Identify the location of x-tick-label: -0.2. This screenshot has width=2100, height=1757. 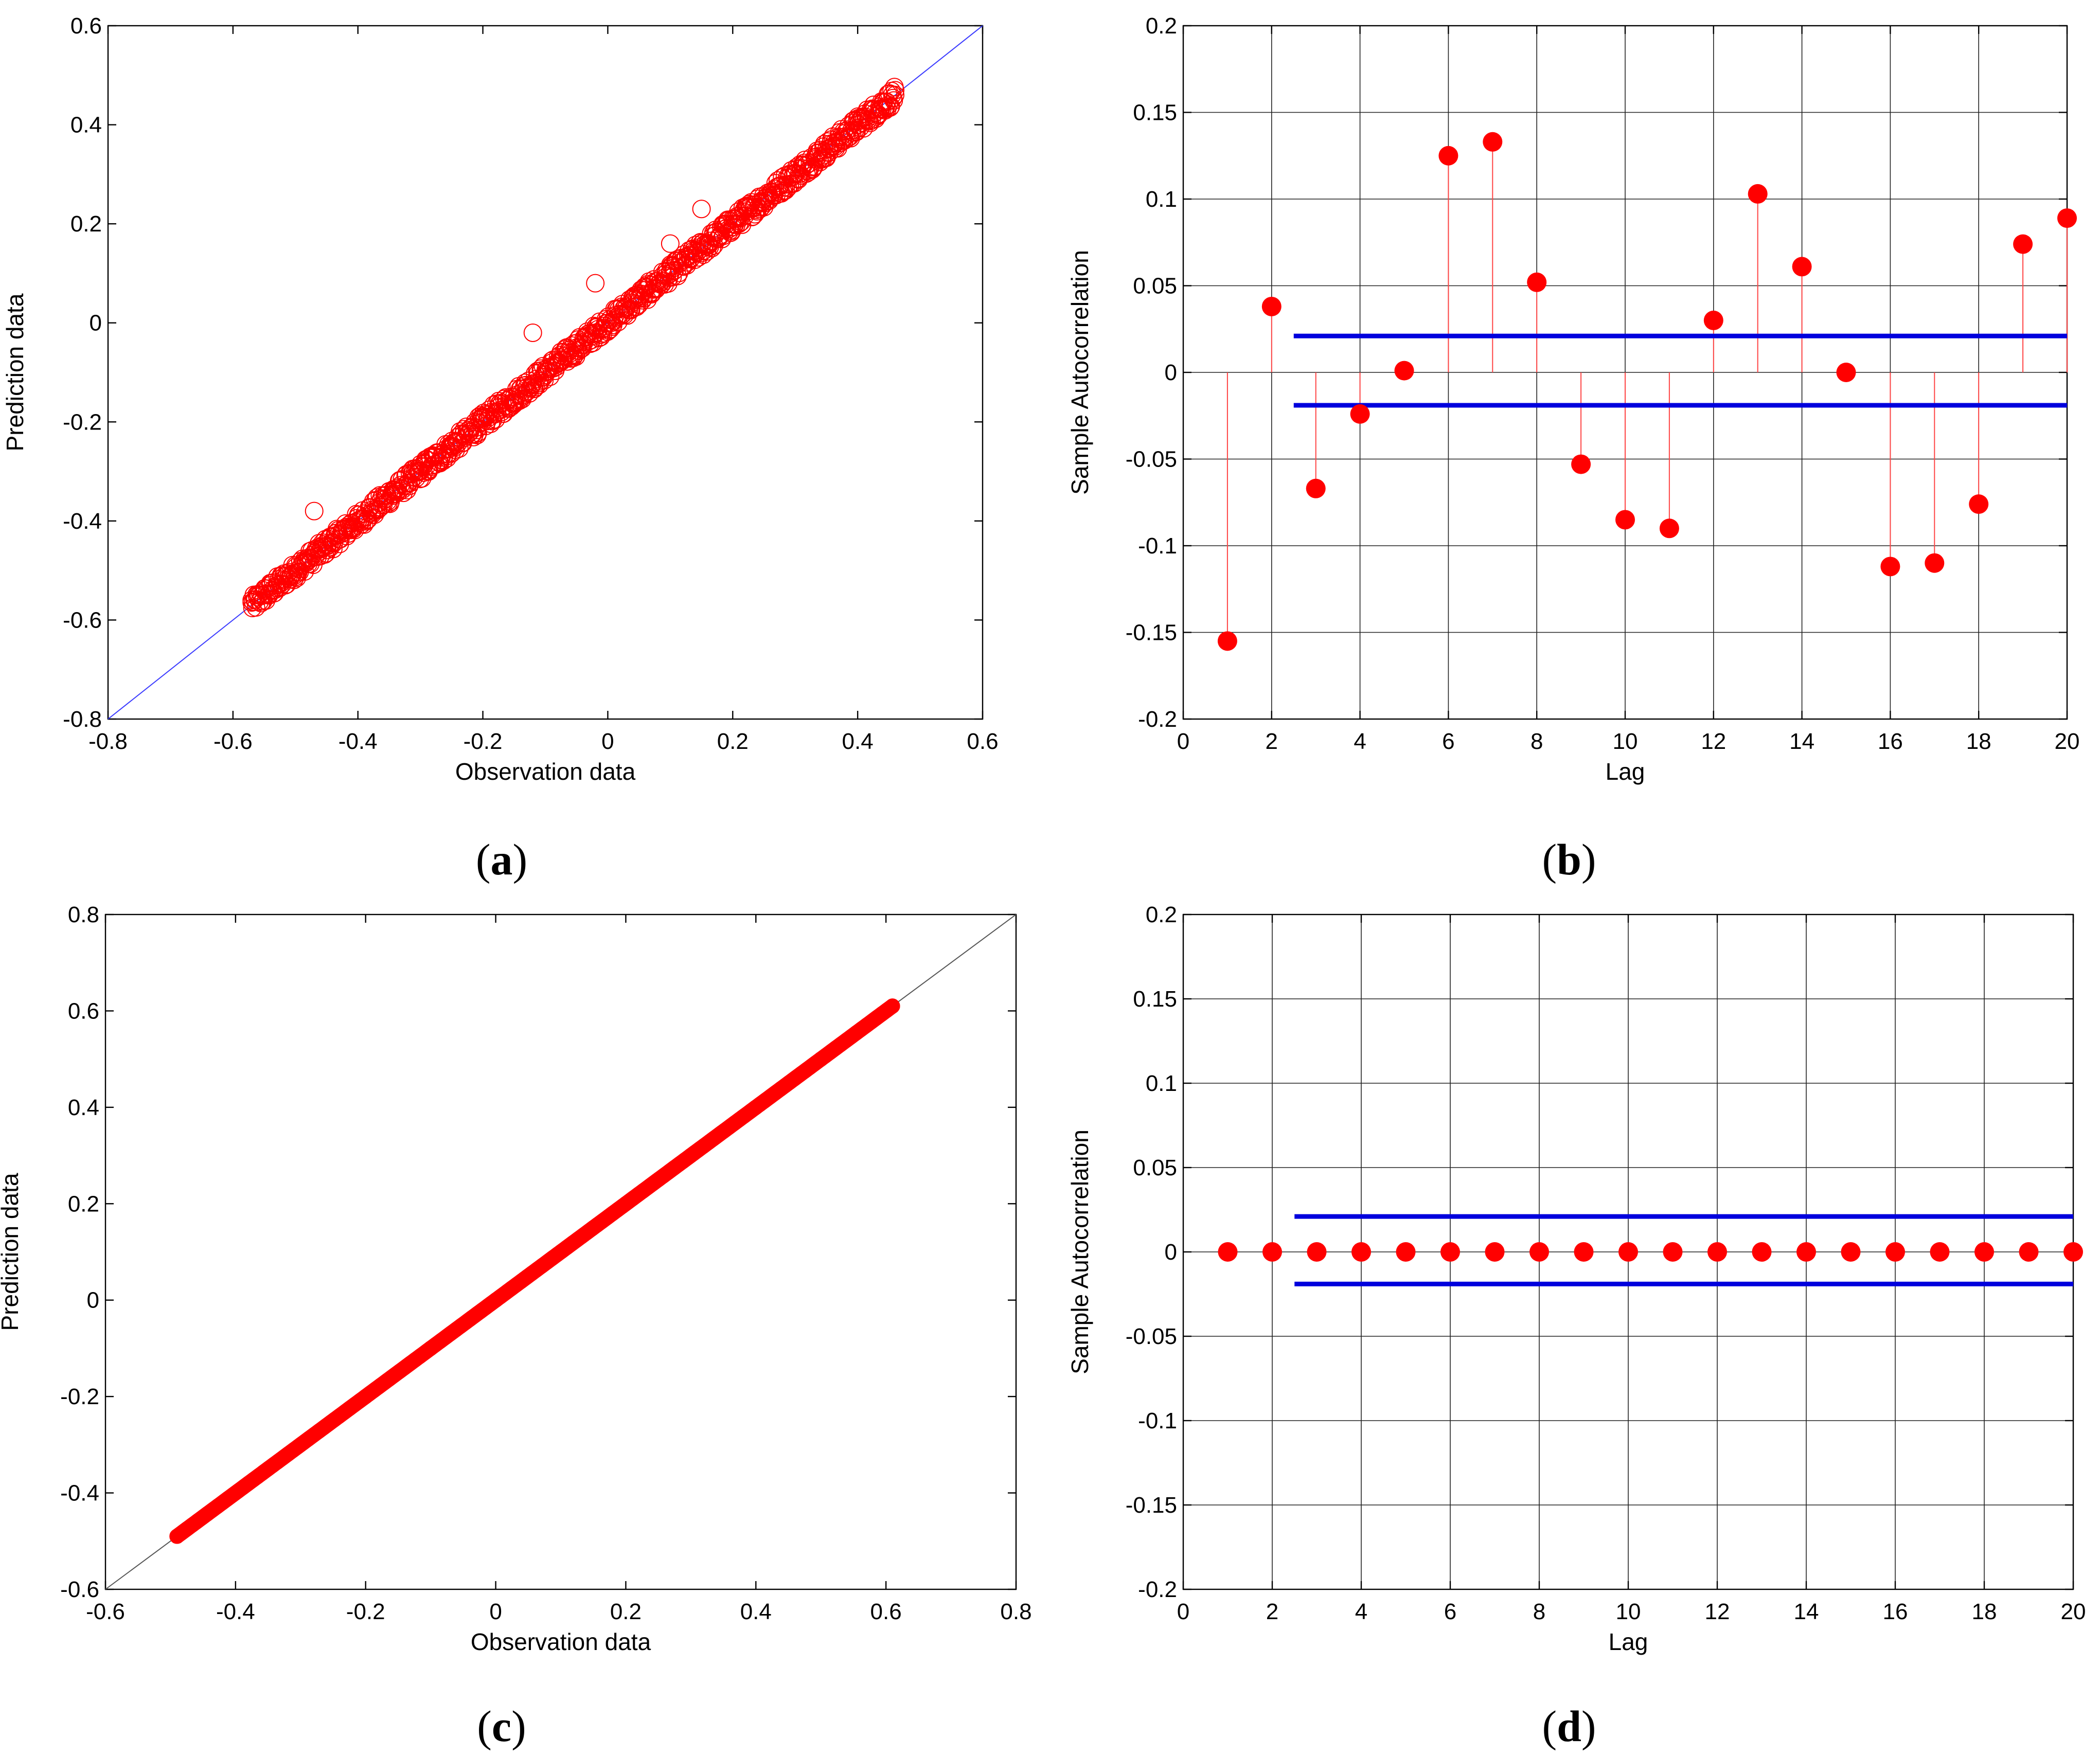
(365, 1611).